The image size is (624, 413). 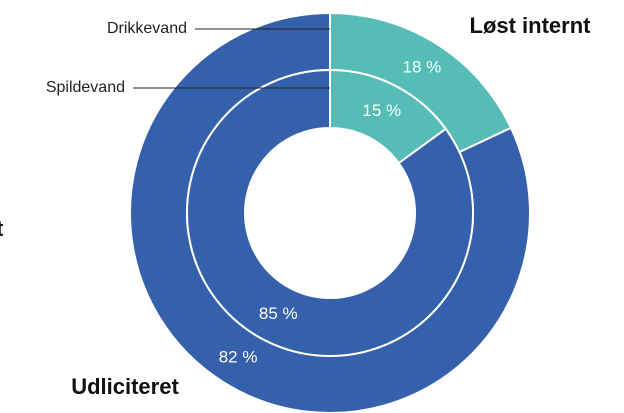 I want to click on value-label: 15 %, so click(x=381, y=110).